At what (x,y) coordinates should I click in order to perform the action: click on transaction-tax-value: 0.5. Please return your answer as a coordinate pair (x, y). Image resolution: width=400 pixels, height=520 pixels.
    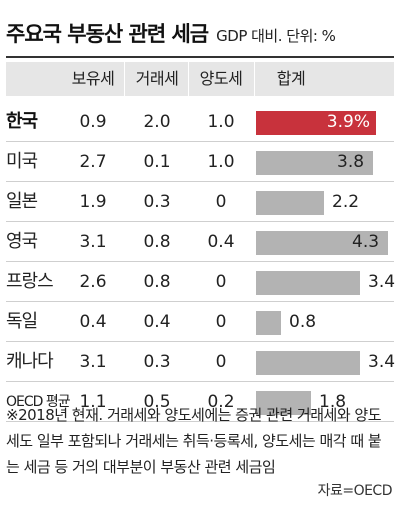
    Looking at the image, I should click on (157, 402).